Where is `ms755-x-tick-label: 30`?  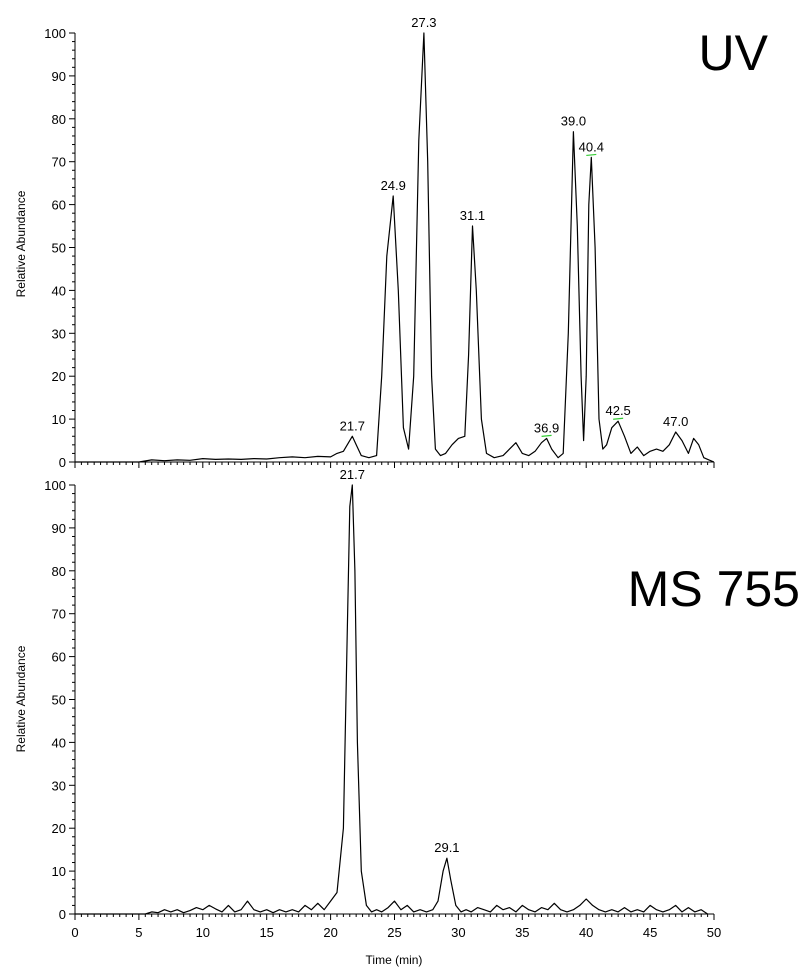 ms755-x-tick-label: 30 is located at coordinates (458, 932).